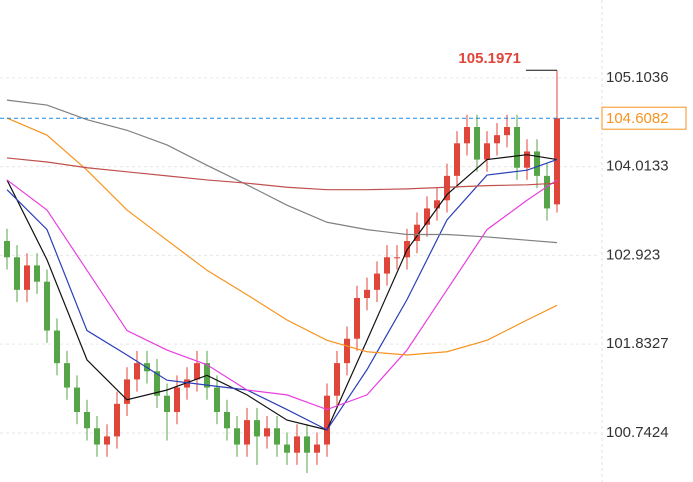 Image resolution: width=693 pixels, height=482 pixels. Describe the element at coordinates (637, 77) in the screenshot. I see `y-tick-label: 105.1036` at that location.